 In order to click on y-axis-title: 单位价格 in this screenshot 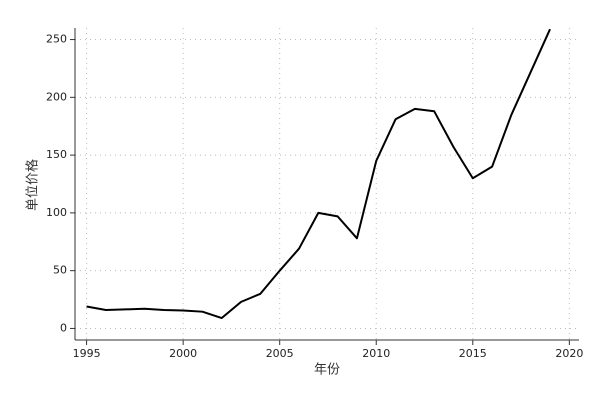, I will do `click(33, 185)`.